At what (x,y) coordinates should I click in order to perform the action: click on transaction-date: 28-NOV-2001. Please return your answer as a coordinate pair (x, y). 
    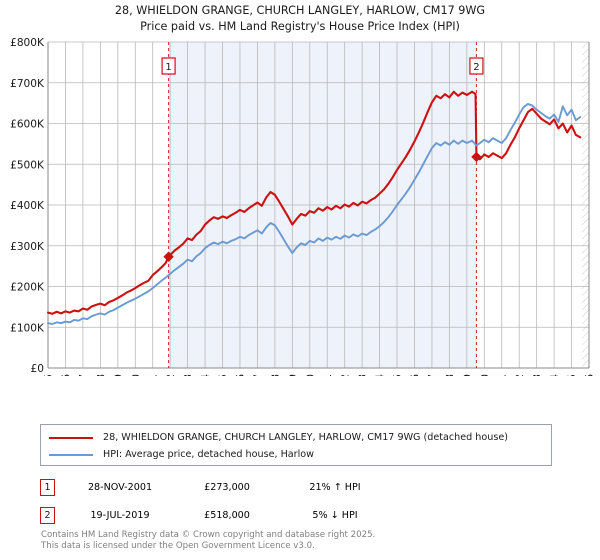
    Looking at the image, I should click on (120, 487).